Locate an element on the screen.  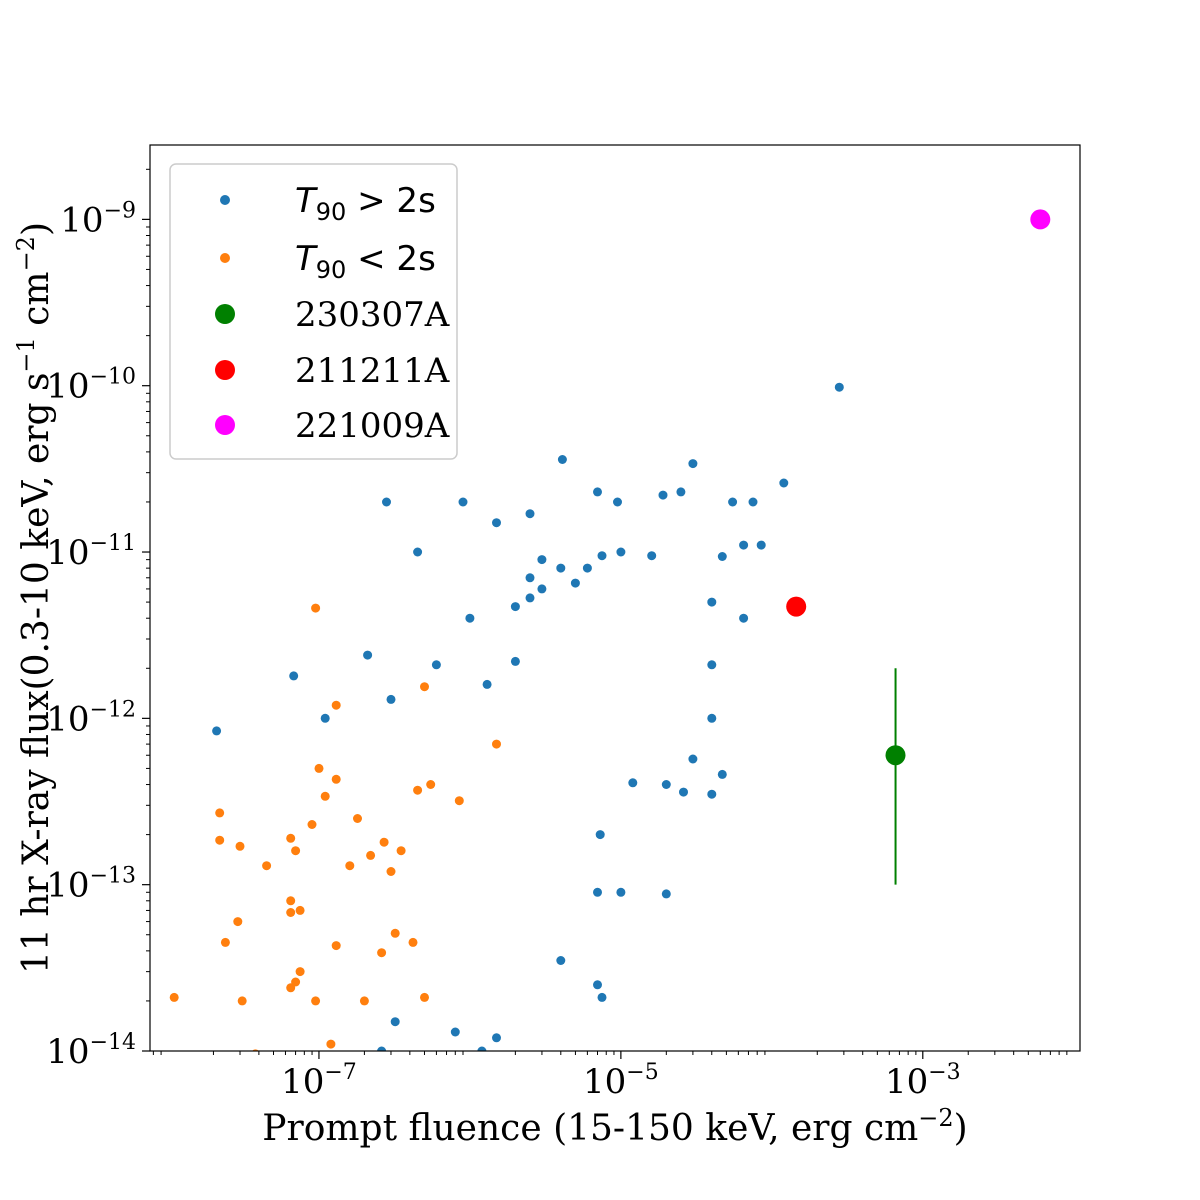
y-tick-label: 10−12 is located at coordinates (91, 718).